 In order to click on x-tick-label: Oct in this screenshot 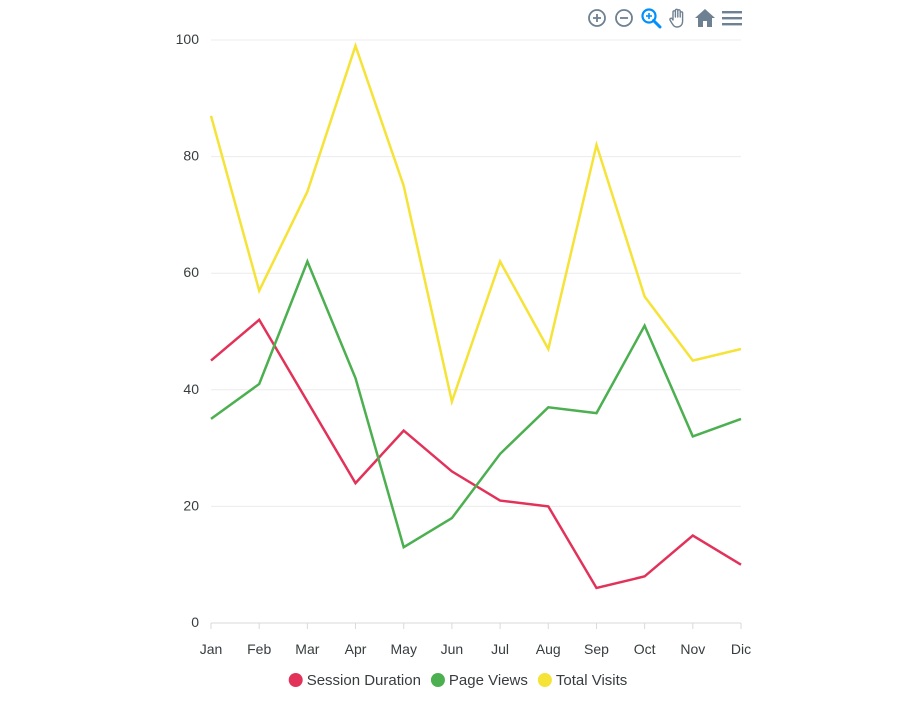, I will do `click(645, 649)`.